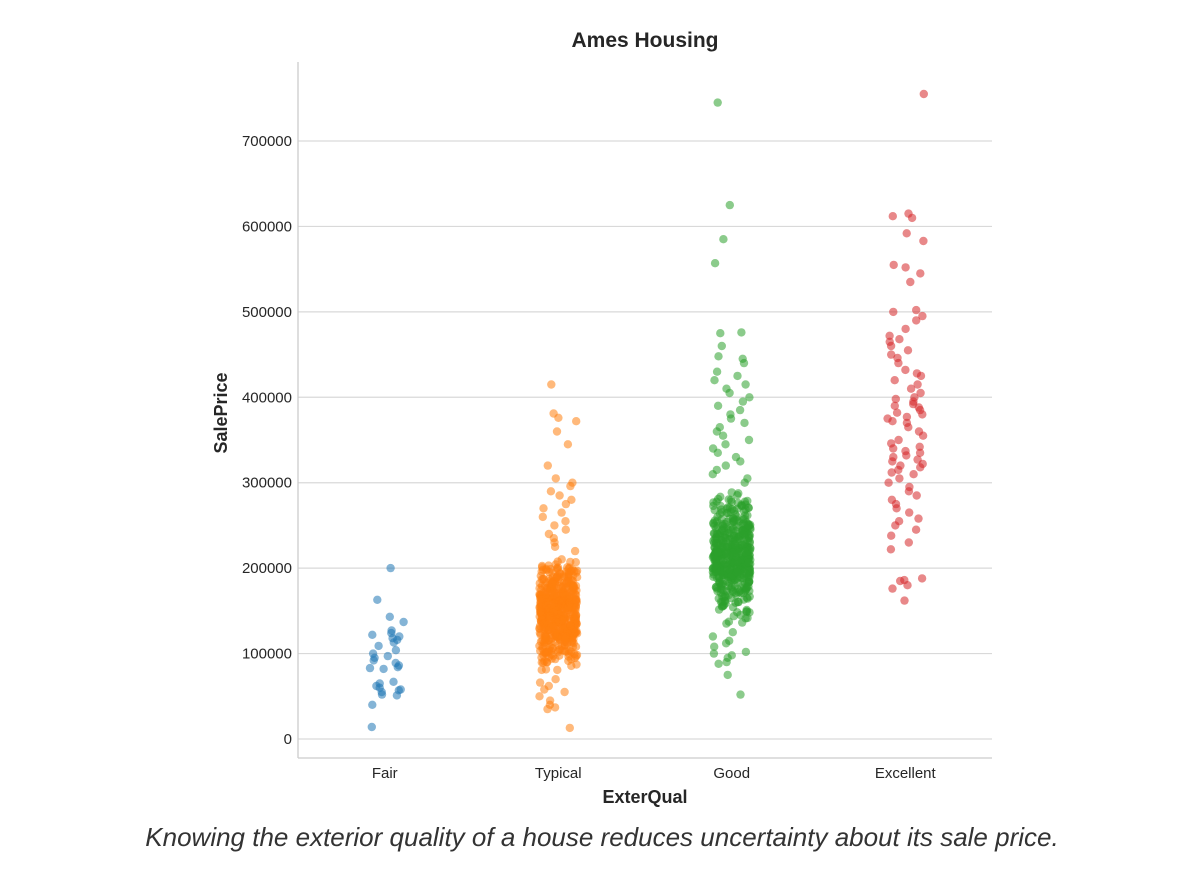 This screenshot has width=1204, height=876. Describe the element at coordinates (644, 797) in the screenshot. I see `x-axis-label: ExterQual` at that location.